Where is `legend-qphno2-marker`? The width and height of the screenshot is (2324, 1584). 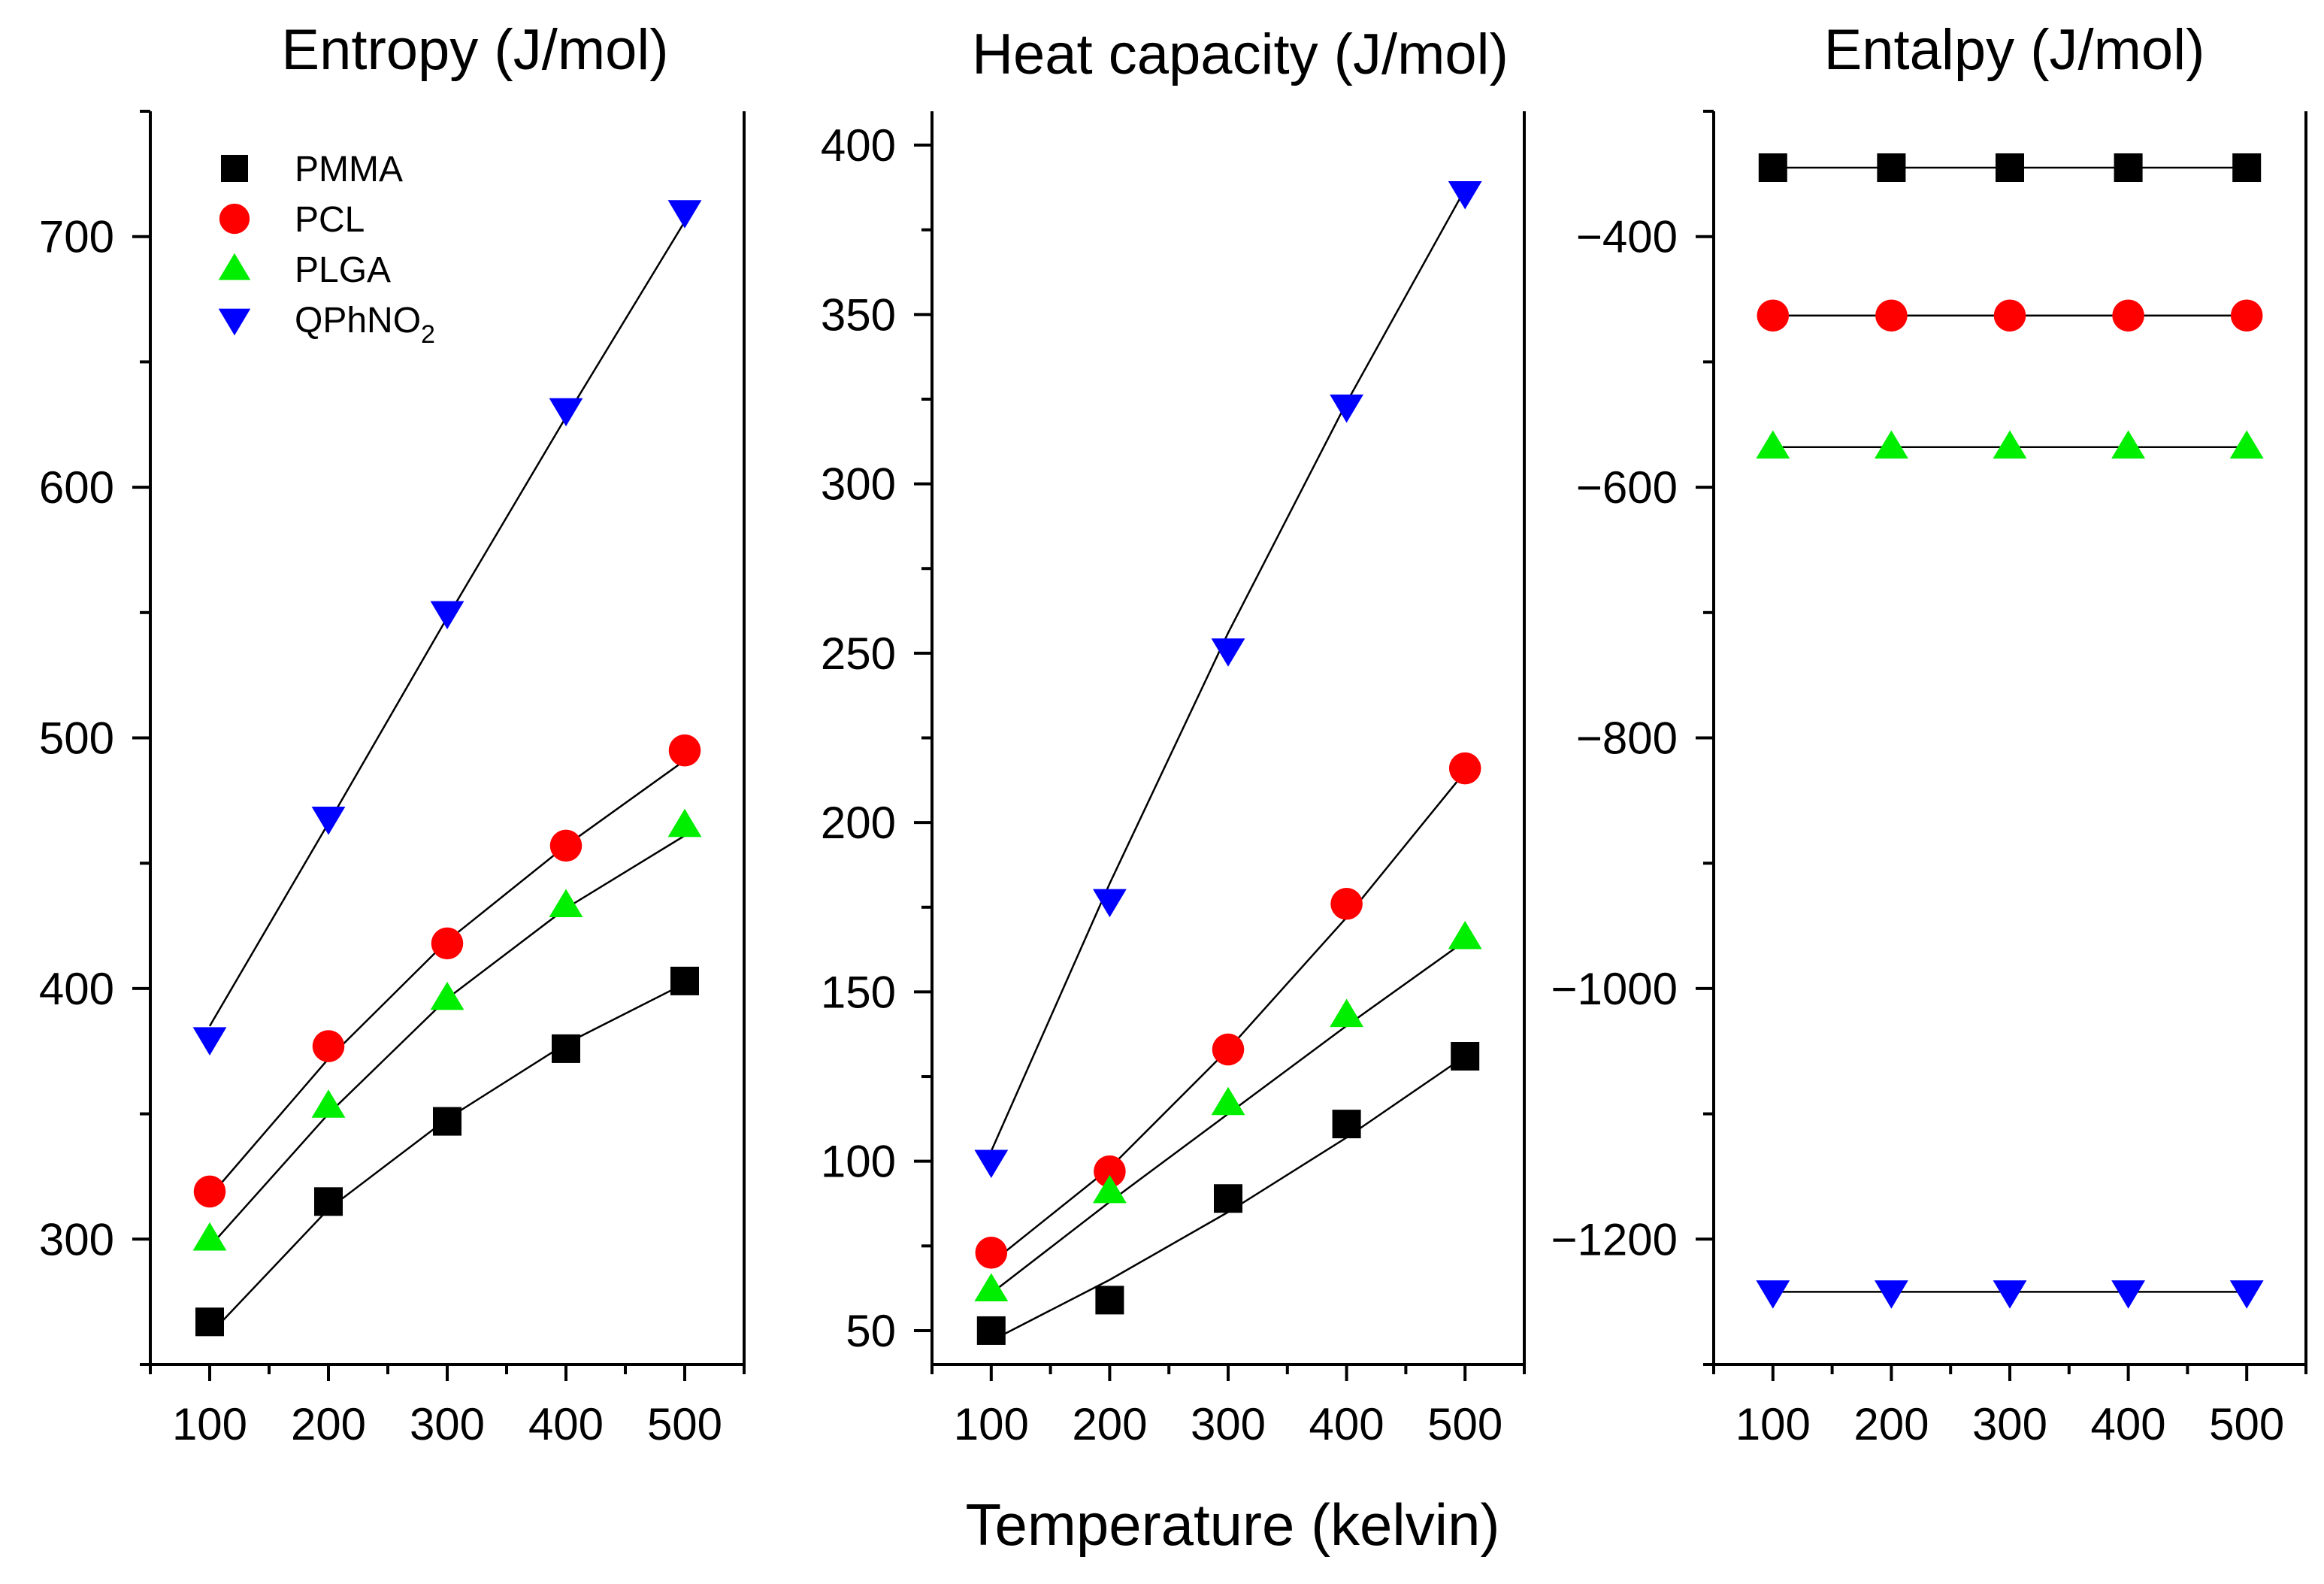
legend-qphno2-marker is located at coordinates (234, 322).